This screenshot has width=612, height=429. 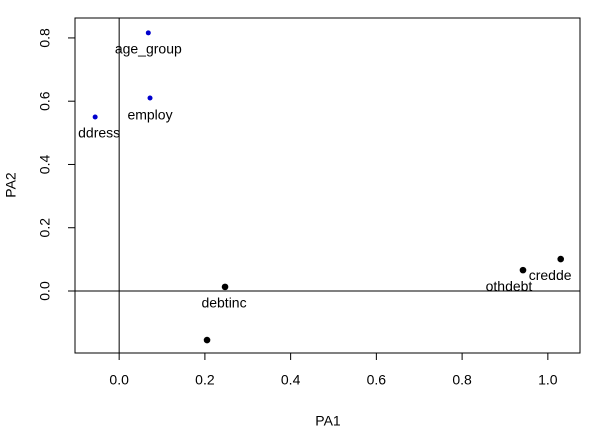 What do you see at coordinates (45, 38) in the screenshot?
I see `y-tick-label: 0.8` at bounding box center [45, 38].